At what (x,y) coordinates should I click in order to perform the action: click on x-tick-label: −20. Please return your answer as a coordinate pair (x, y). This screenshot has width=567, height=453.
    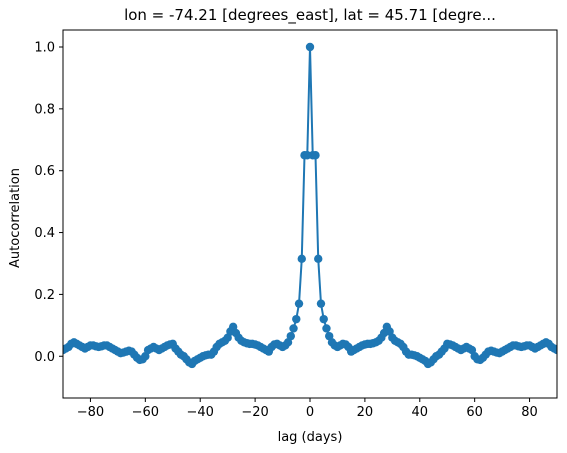
    Looking at the image, I should click on (254, 412).